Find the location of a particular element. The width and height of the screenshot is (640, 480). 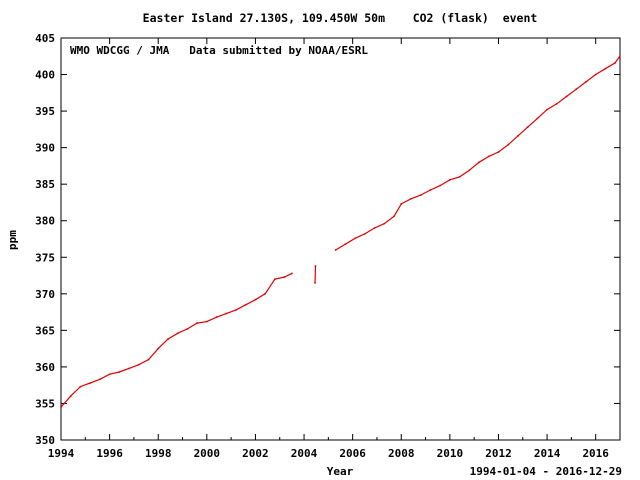

date-range: 1994-01-04 - 2016-12-29 is located at coordinates (546, 471).